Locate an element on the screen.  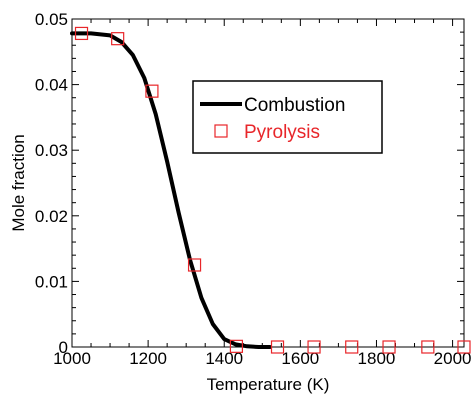
y-tick-label: 0.02 is located at coordinates (51, 216).